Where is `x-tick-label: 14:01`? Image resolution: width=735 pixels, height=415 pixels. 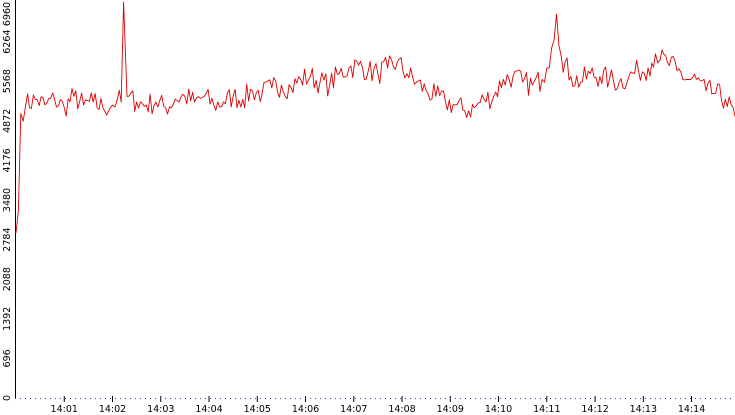 x-tick-label: 14:01 is located at coordinates (64, 409).